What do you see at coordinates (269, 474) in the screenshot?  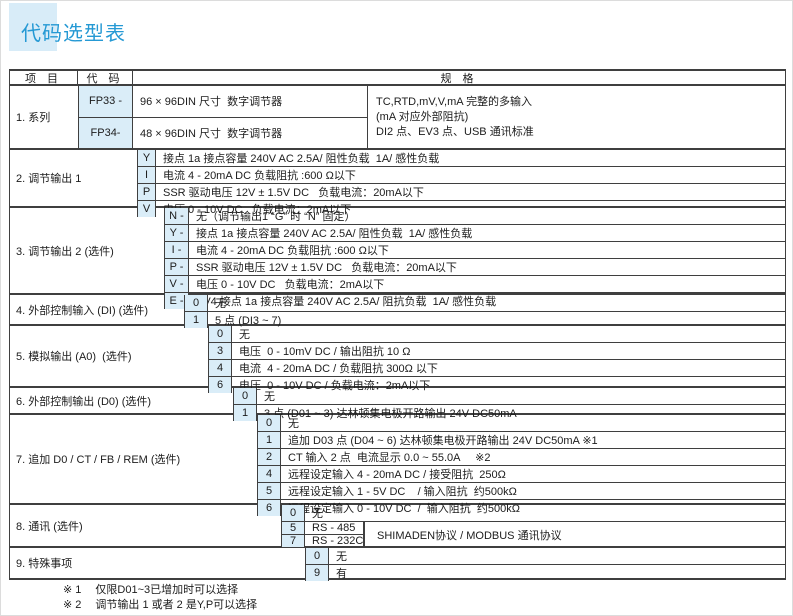 I see `code-cell: 4` at bounding box center [269, 474].